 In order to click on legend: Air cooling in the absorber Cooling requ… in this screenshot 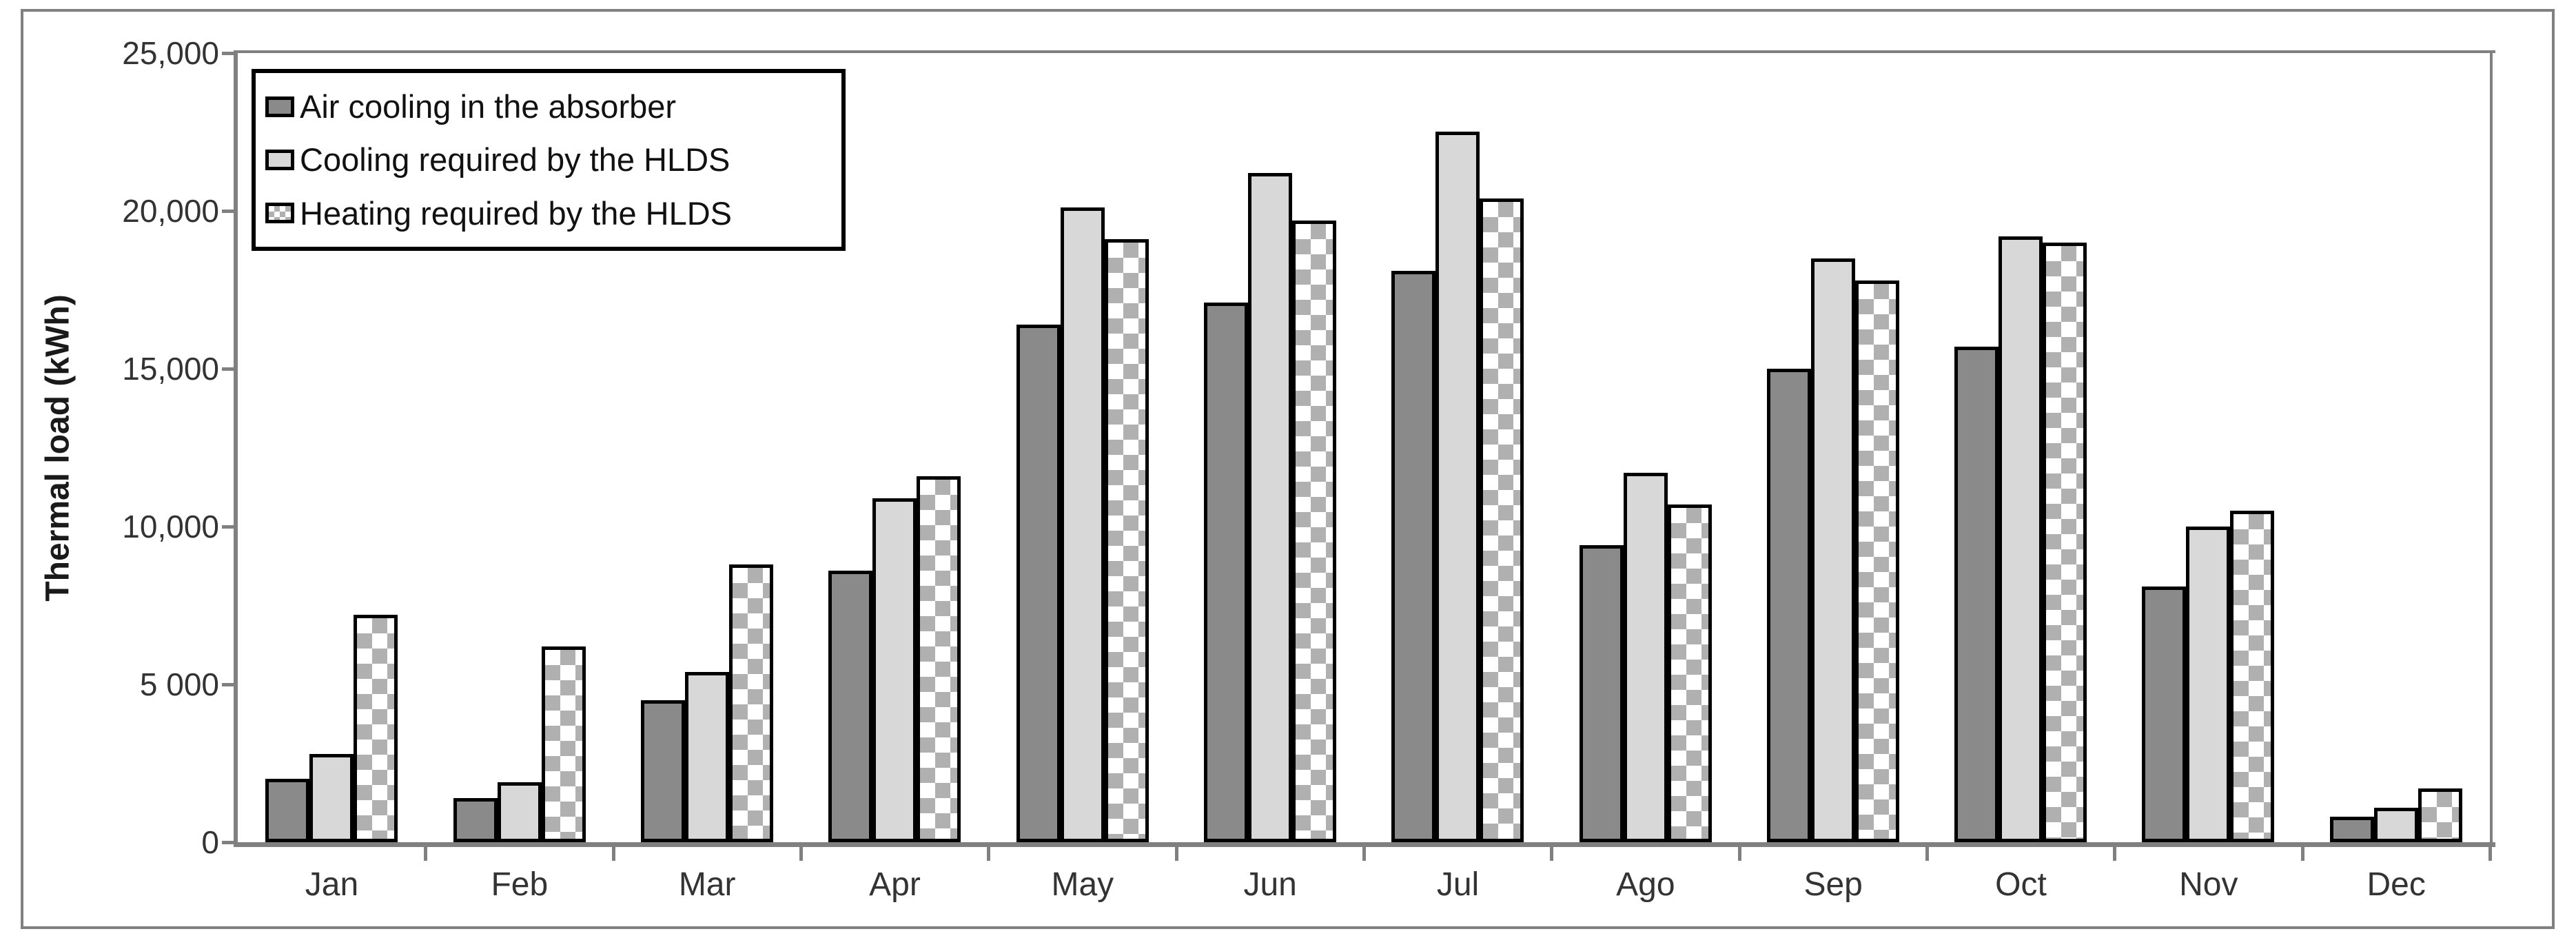, I will do `click(549, 160)`.